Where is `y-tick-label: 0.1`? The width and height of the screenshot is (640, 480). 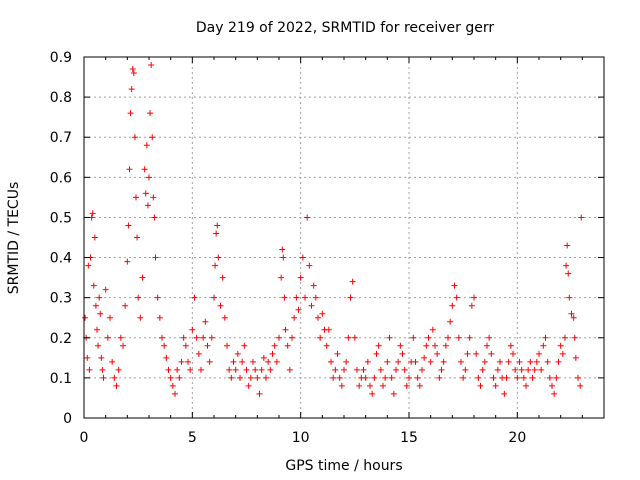 y-tick-label: 0.1 is located at coordinates (61, 379).